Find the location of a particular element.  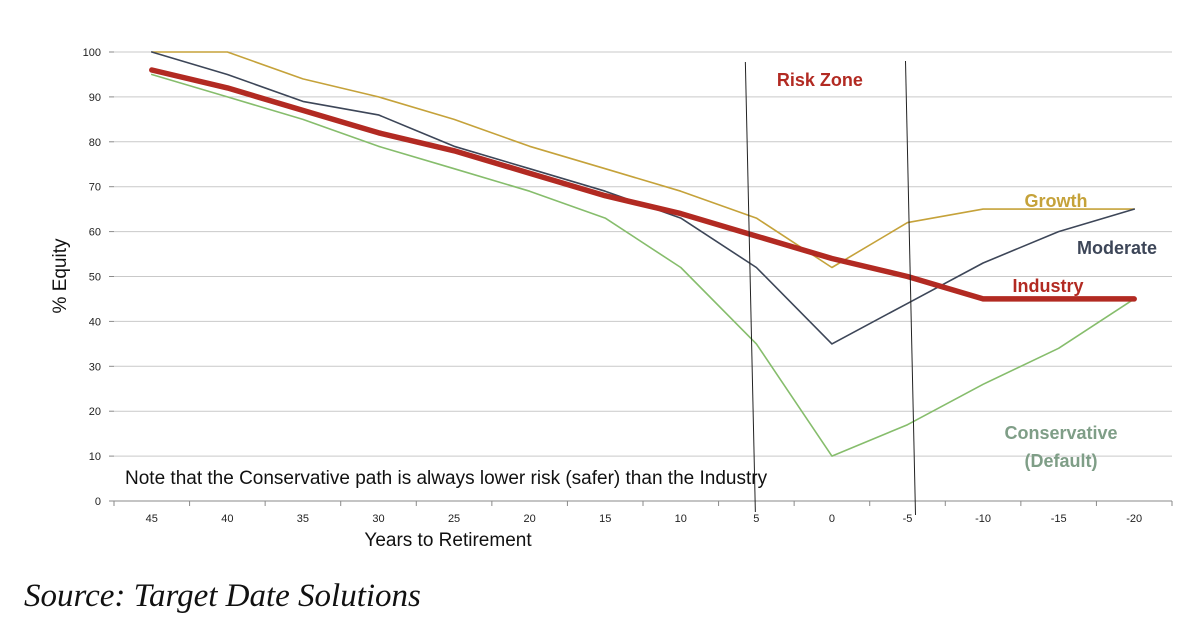

y-tick-label: 50 is located at coordinates (95, 278).